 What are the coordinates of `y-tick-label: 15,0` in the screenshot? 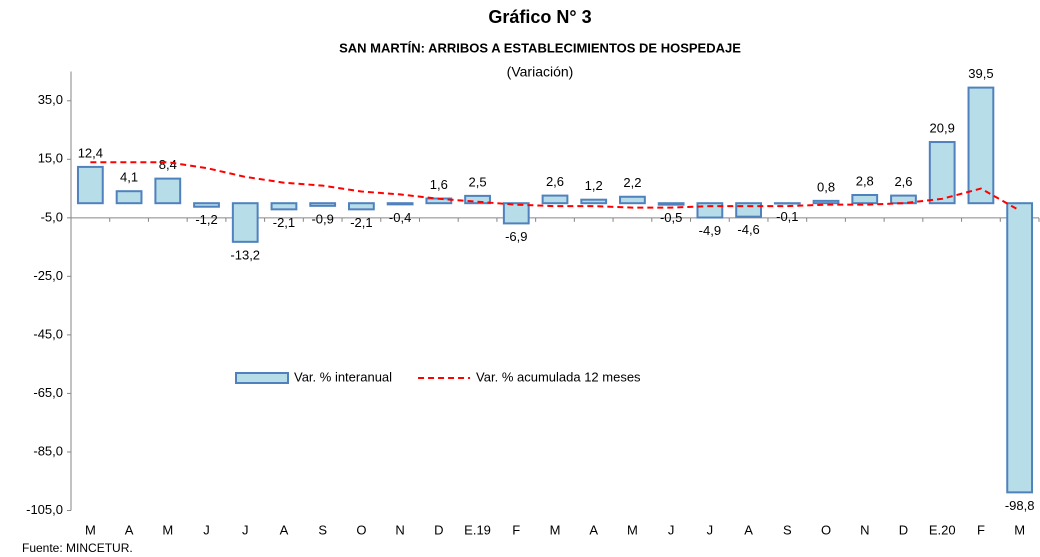 It's located at (50, 158).